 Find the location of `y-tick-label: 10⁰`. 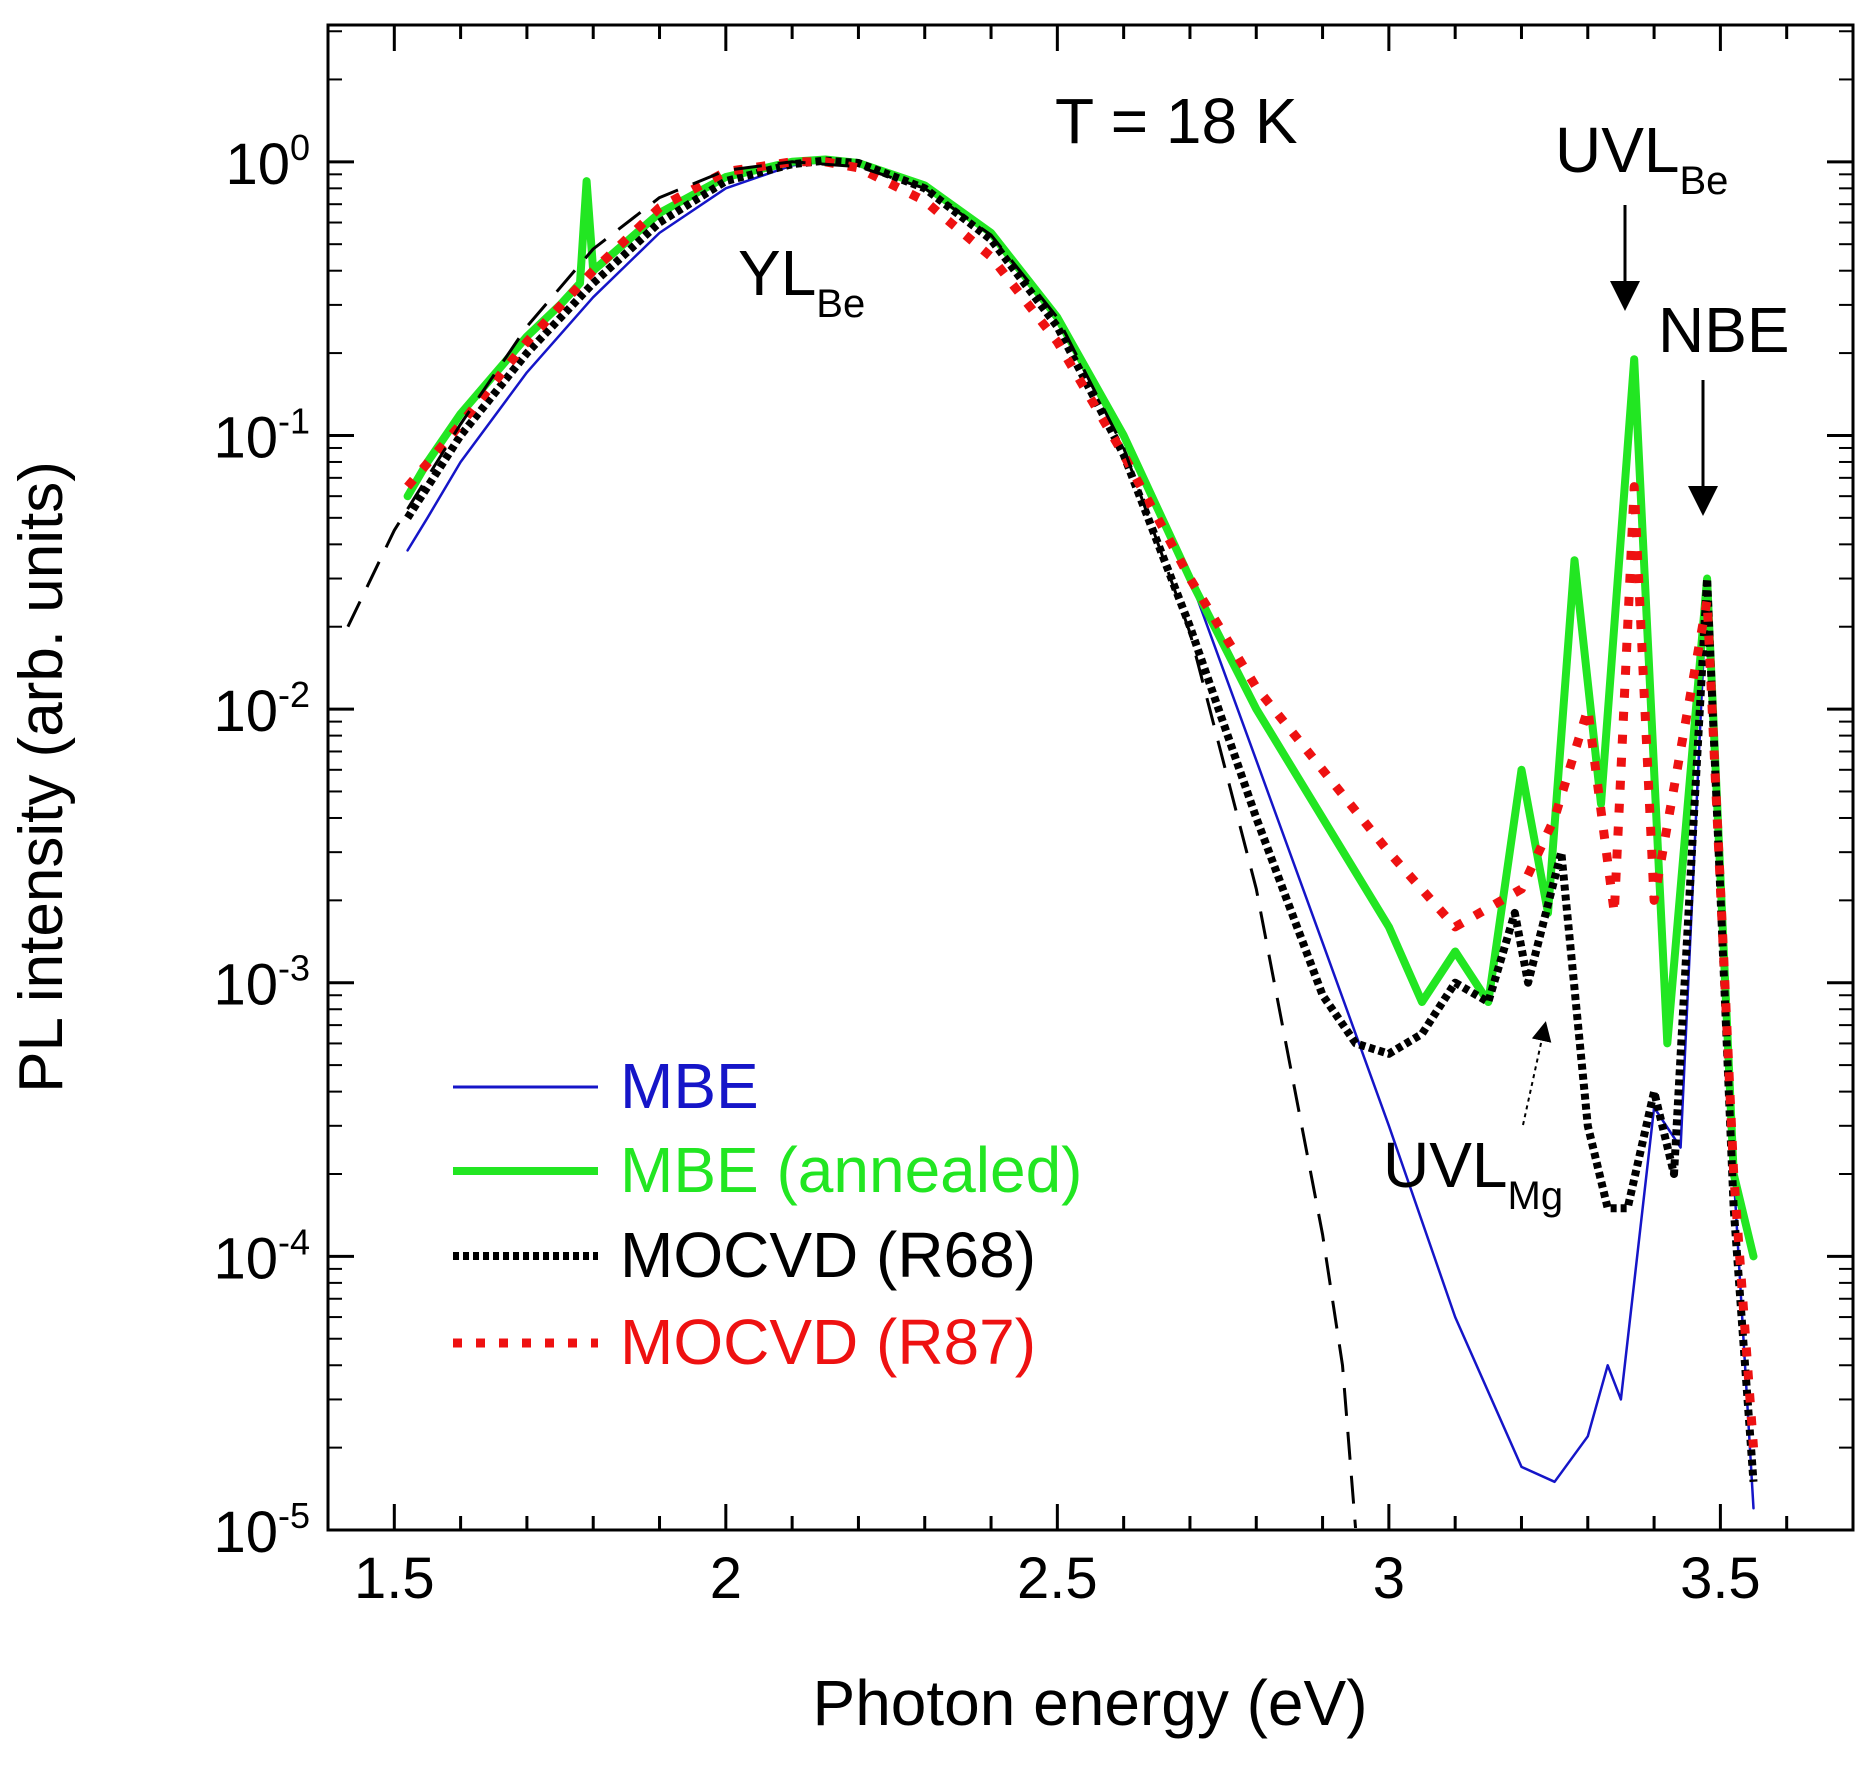

y-tick-label: 10⁰ is located at coordinates (267, 162).